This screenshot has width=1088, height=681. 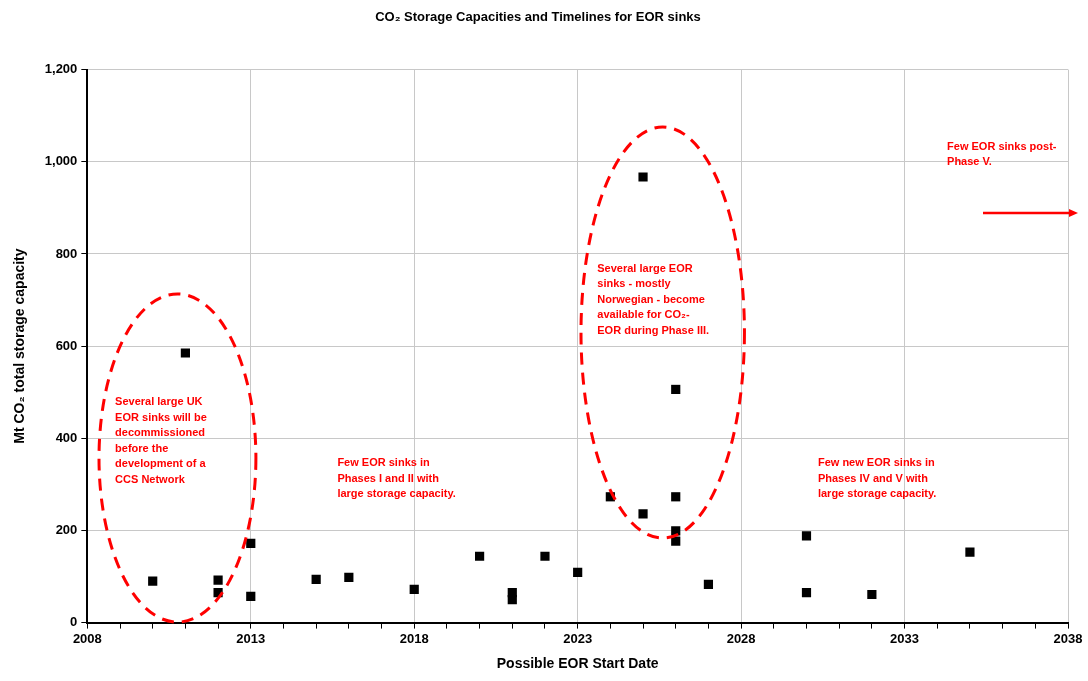 I want to click on y-tick-label: 200, so click(x=66, y=530).